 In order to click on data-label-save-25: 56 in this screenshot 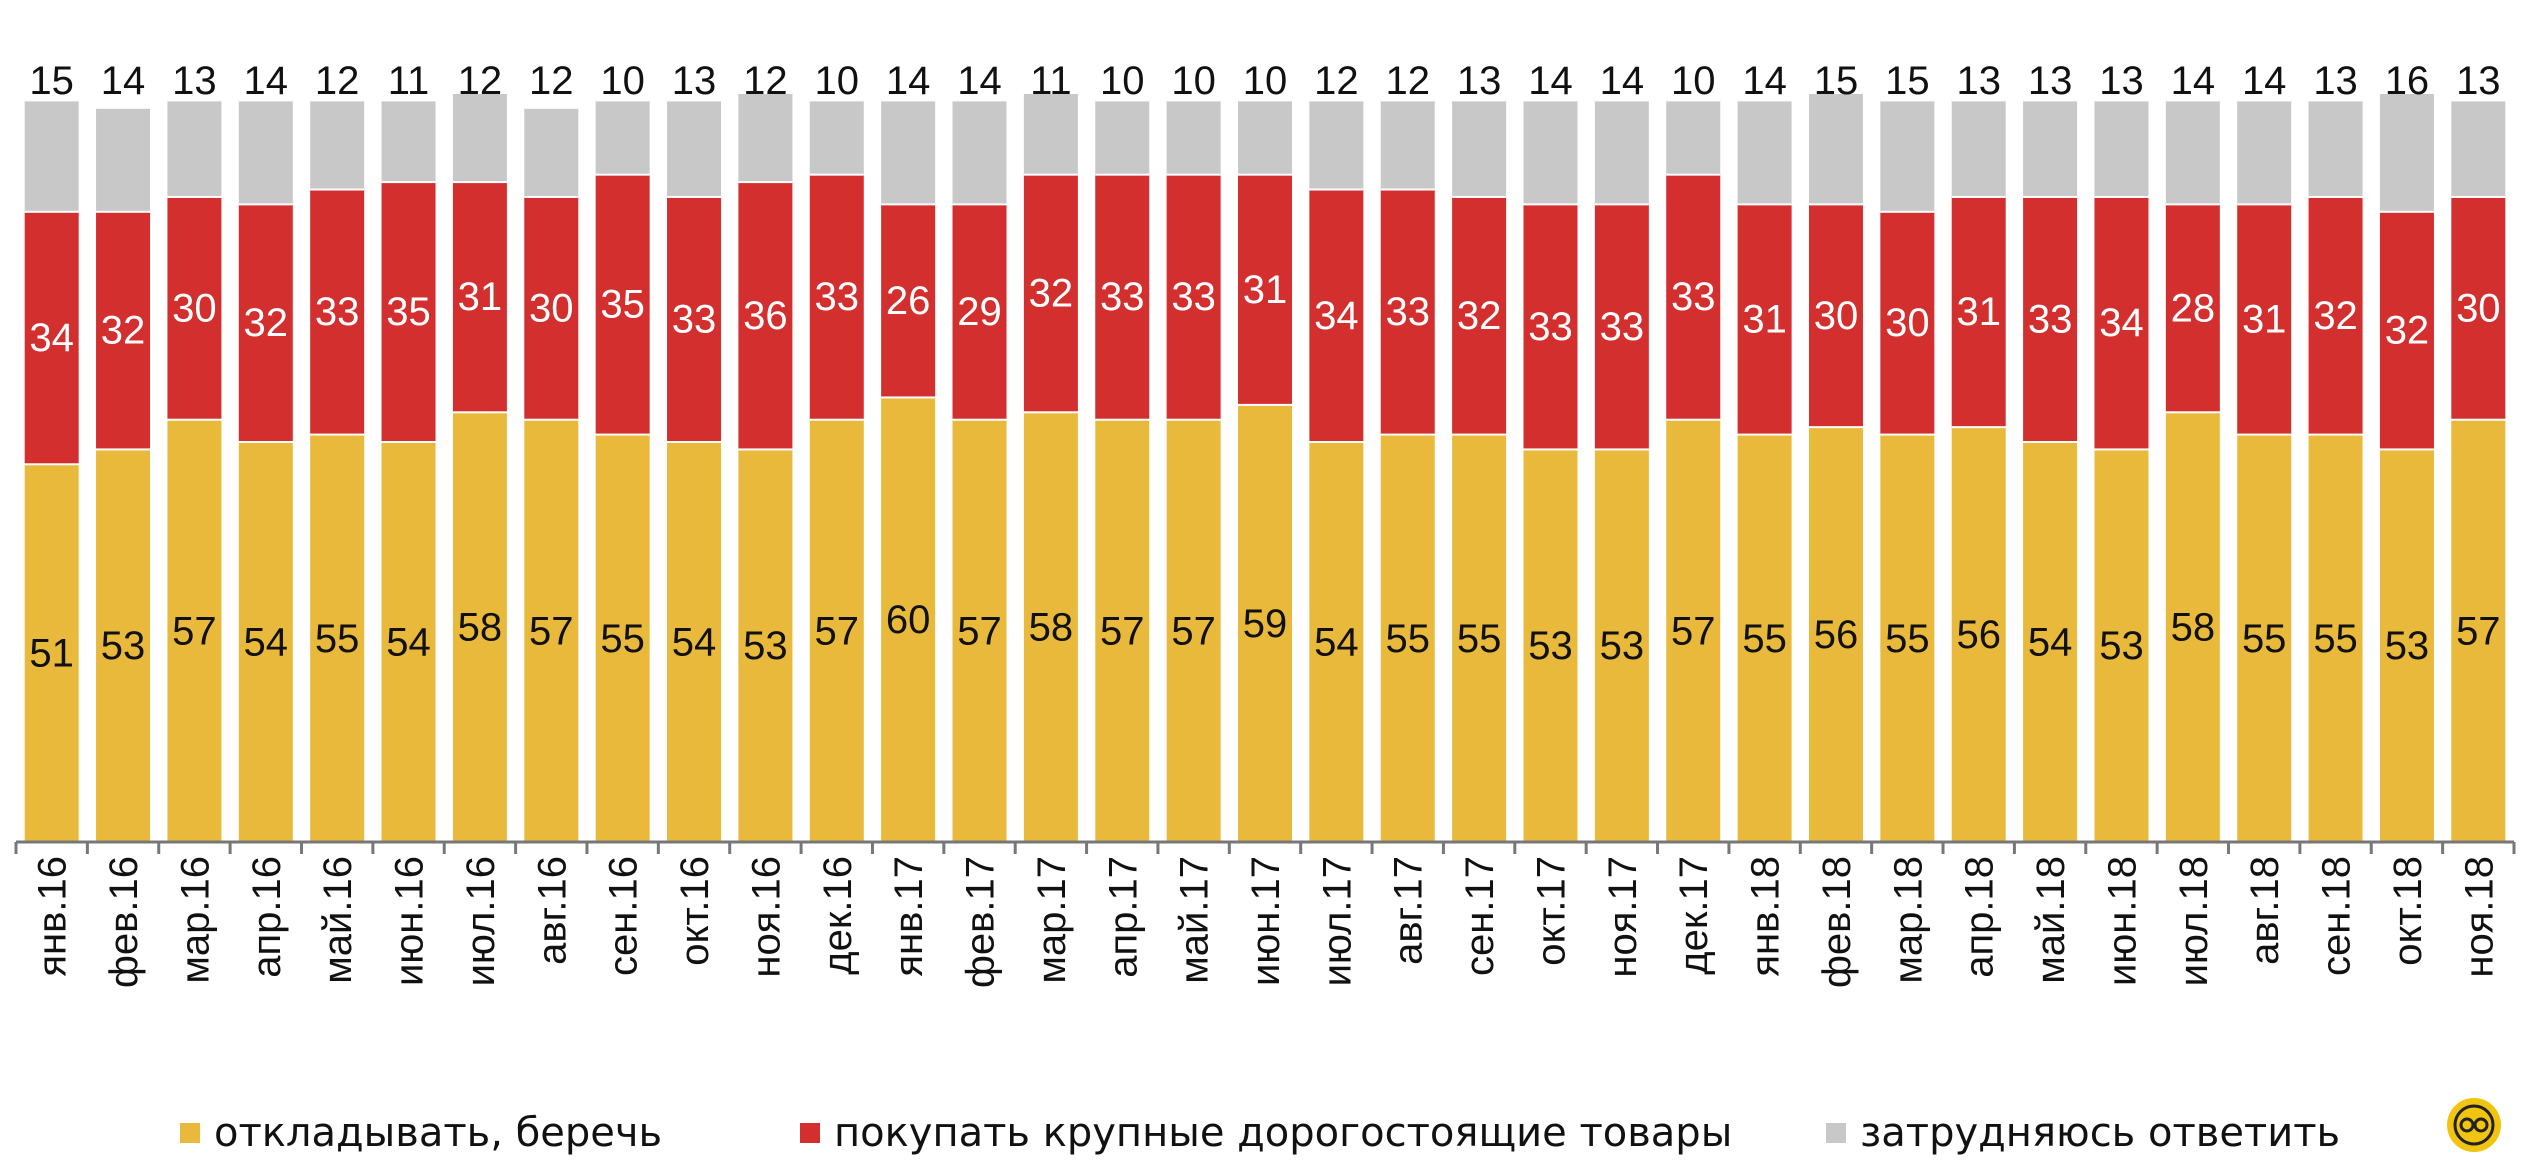, I will do `click(1836, 635)`.